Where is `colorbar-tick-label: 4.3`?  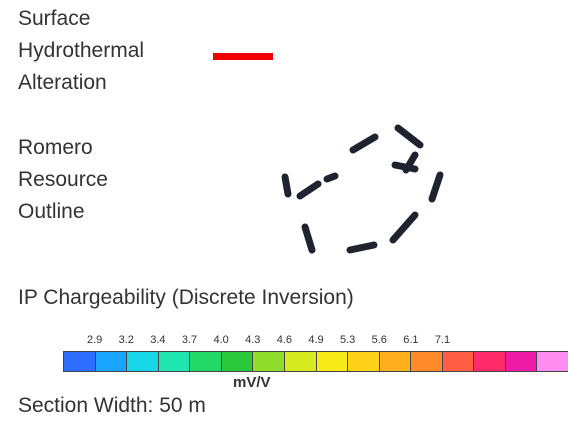
colorbar-tick-label: 4.3 is located at coordinates (253, 340).